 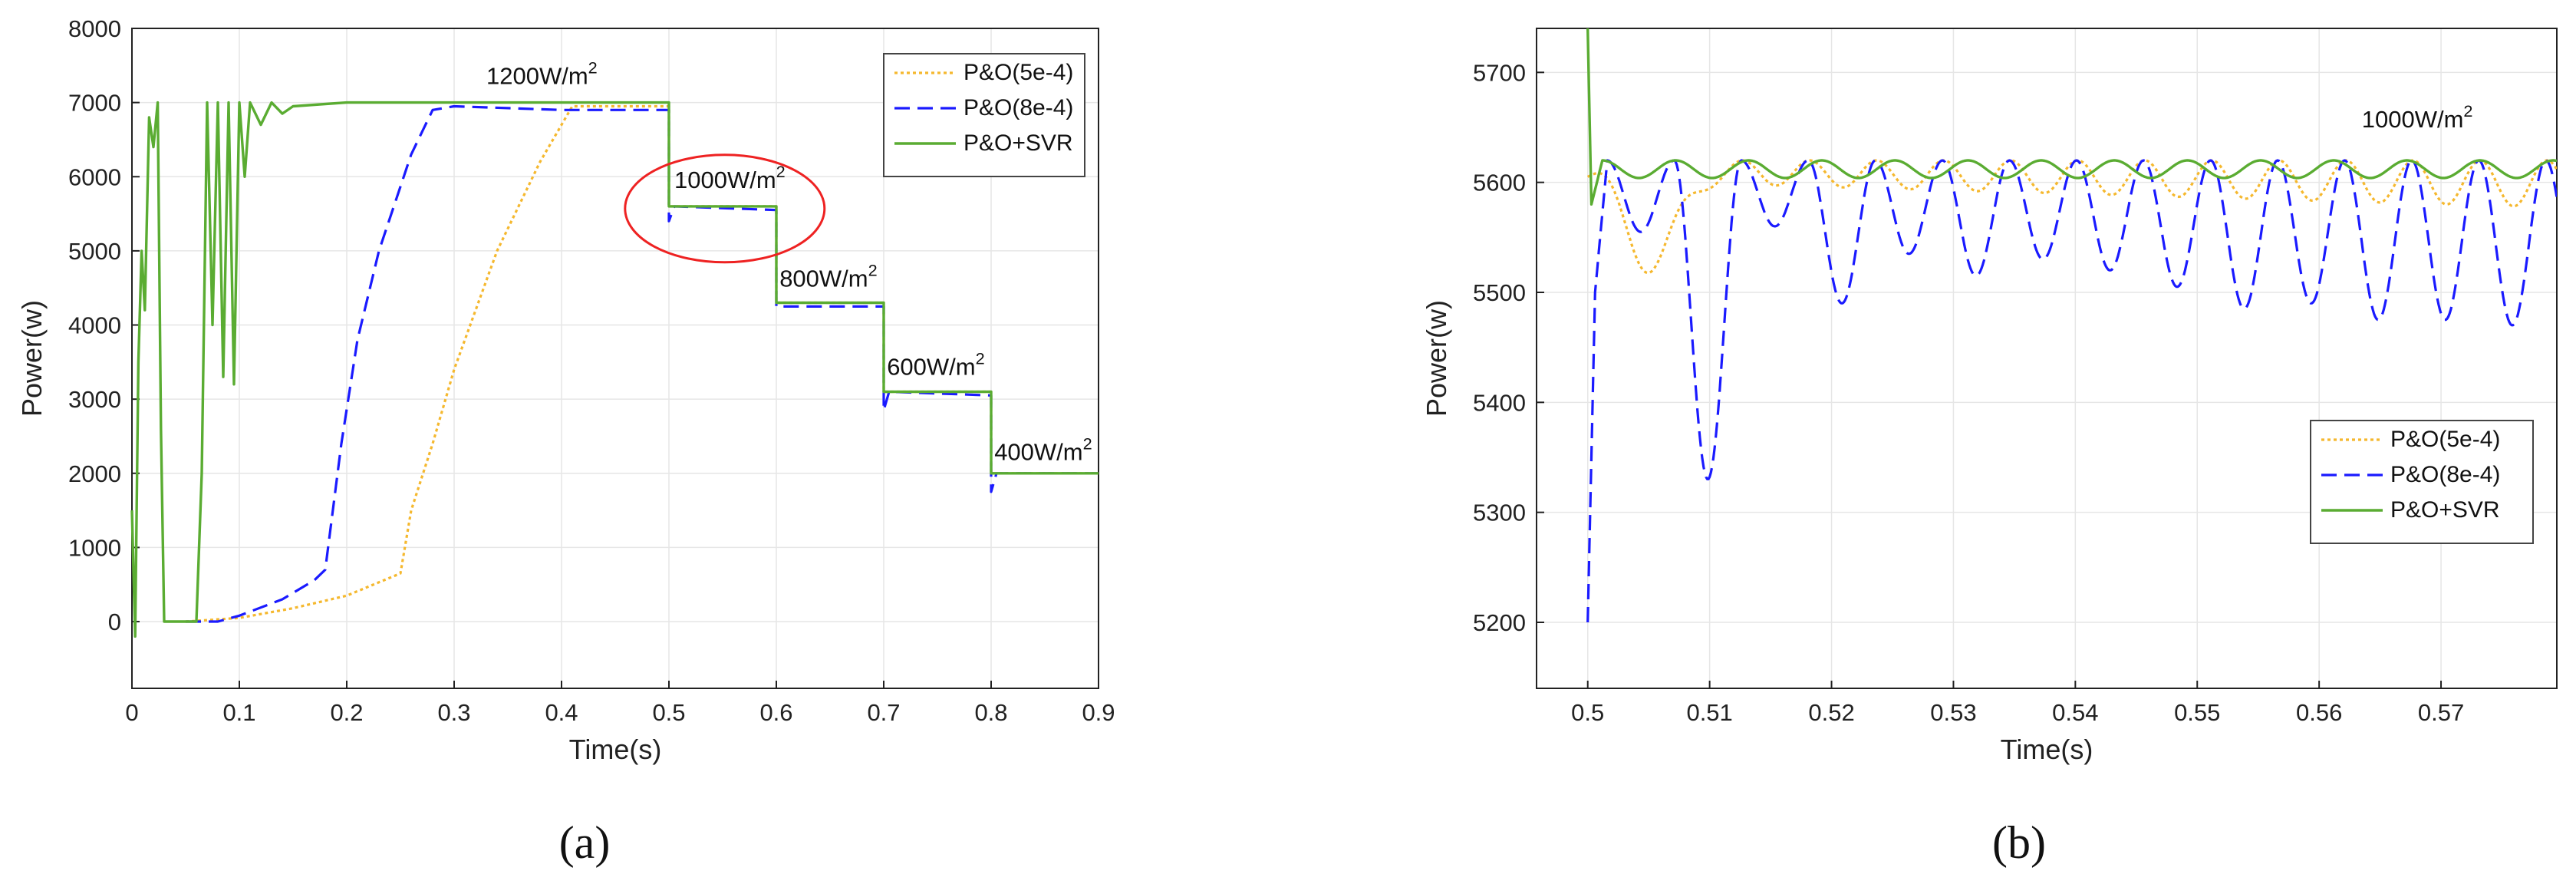 What do you see at coordinates (238, 712) in the screenshot?
I see `x-tick-label: 0.1` at bounding box center [238, 712].